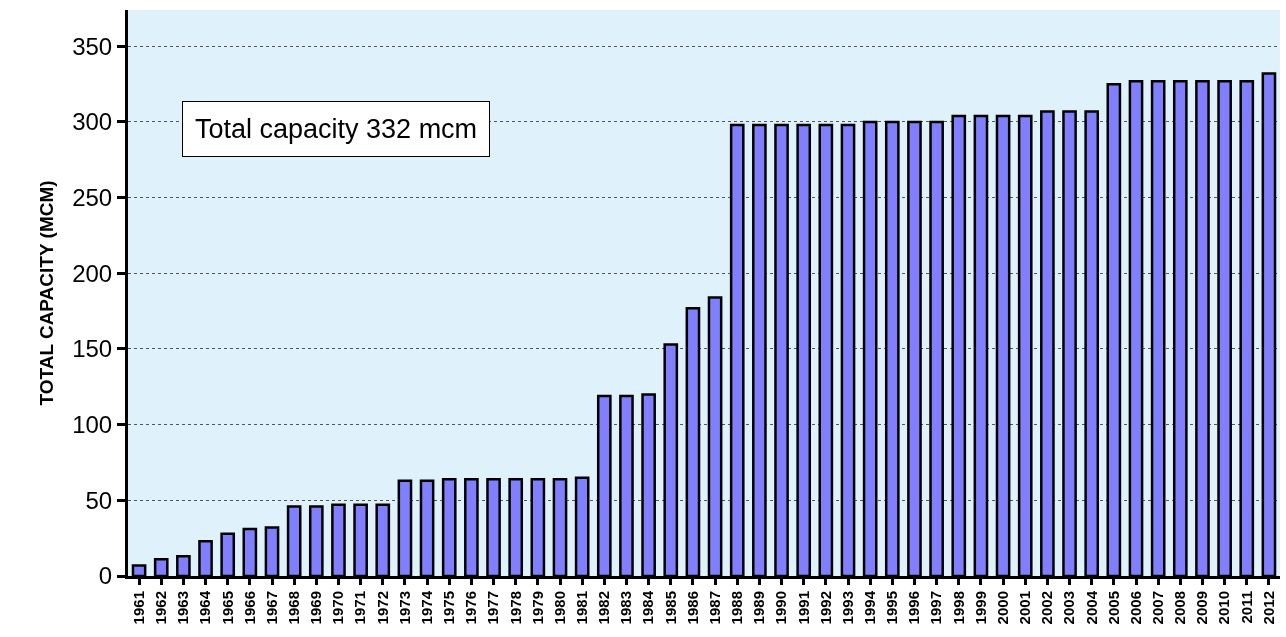 The width and height of the screenshot is (1286, 637). What do you see at coordinates (99, 500) in the screenshot?
I see `y-tick-label: 50` at bounding box center [99, 500].